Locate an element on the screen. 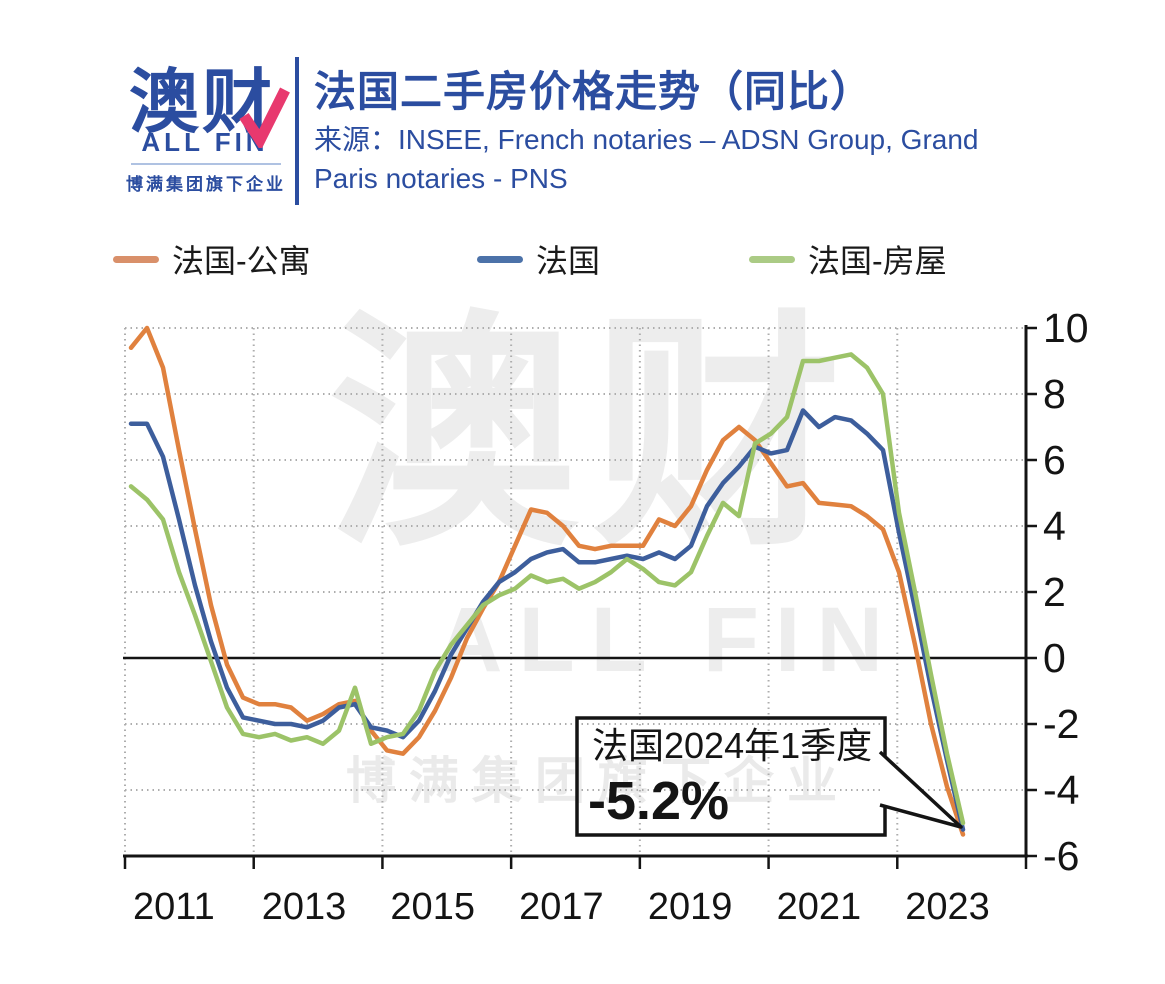 The image size is (1165, 984). y-tick-label: 2 is located at coordinates (1054, 592).